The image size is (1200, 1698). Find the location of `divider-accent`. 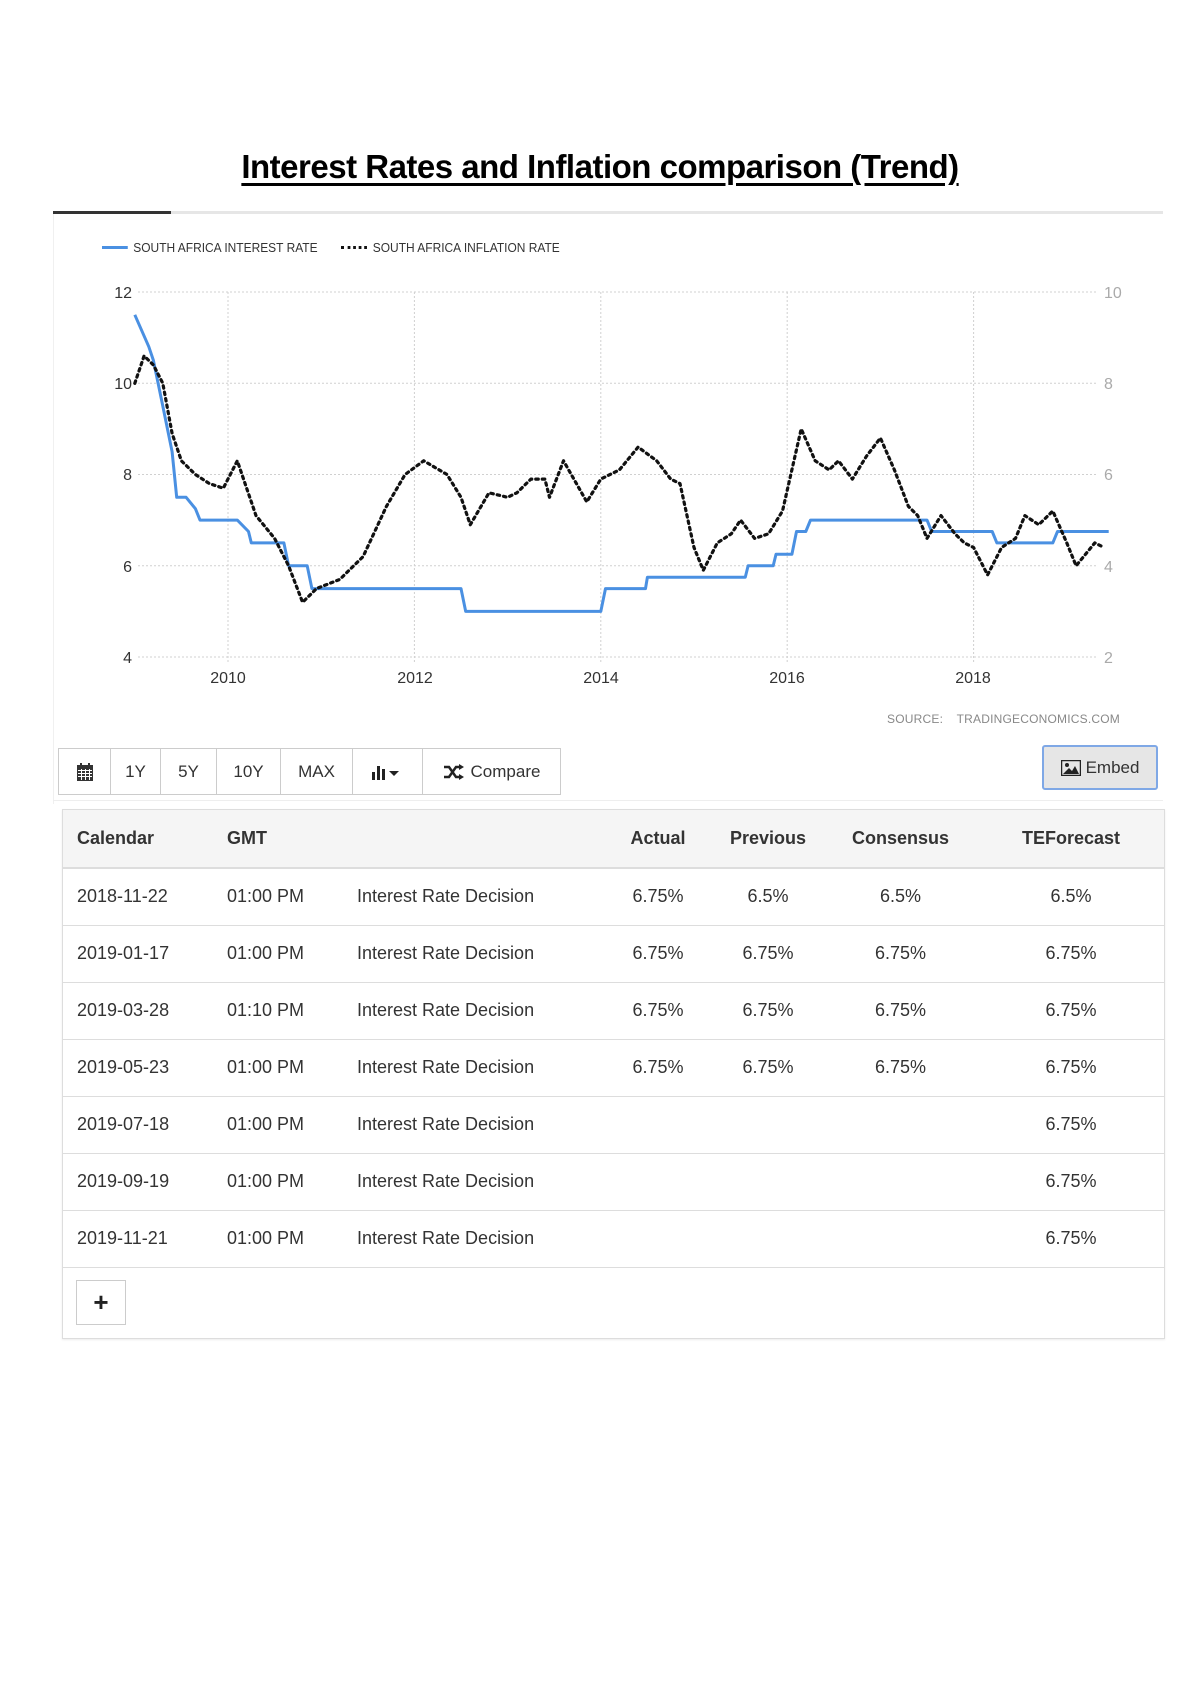

divider-accent is located at coordinates (112, 212).